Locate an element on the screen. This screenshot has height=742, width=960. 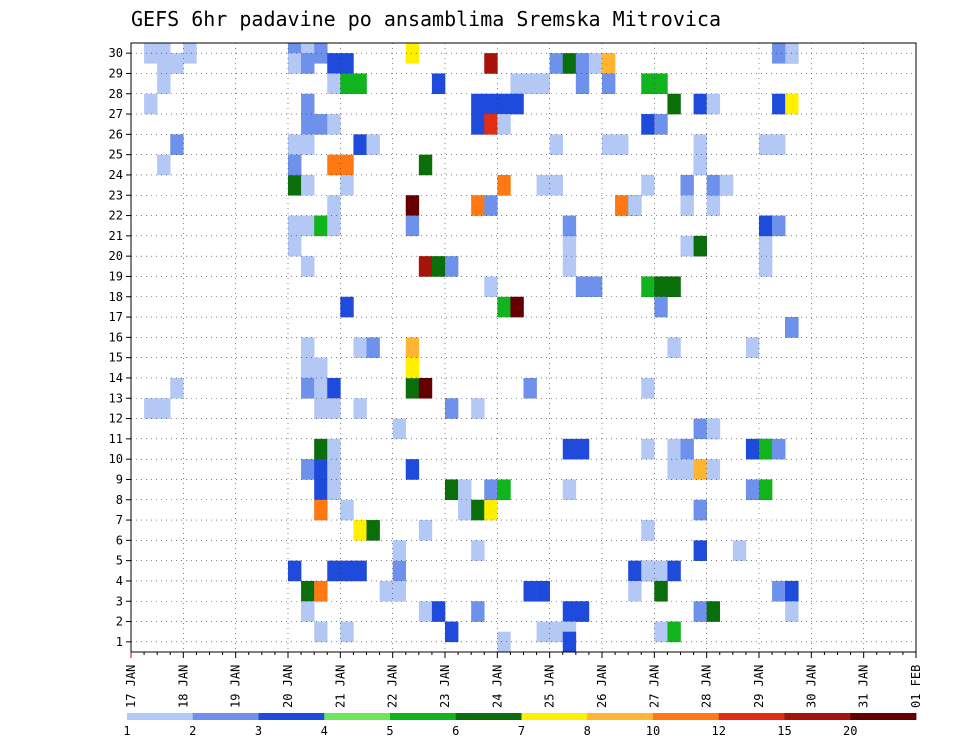
y-tick-label: 7 is located at coordinates (119, 520).